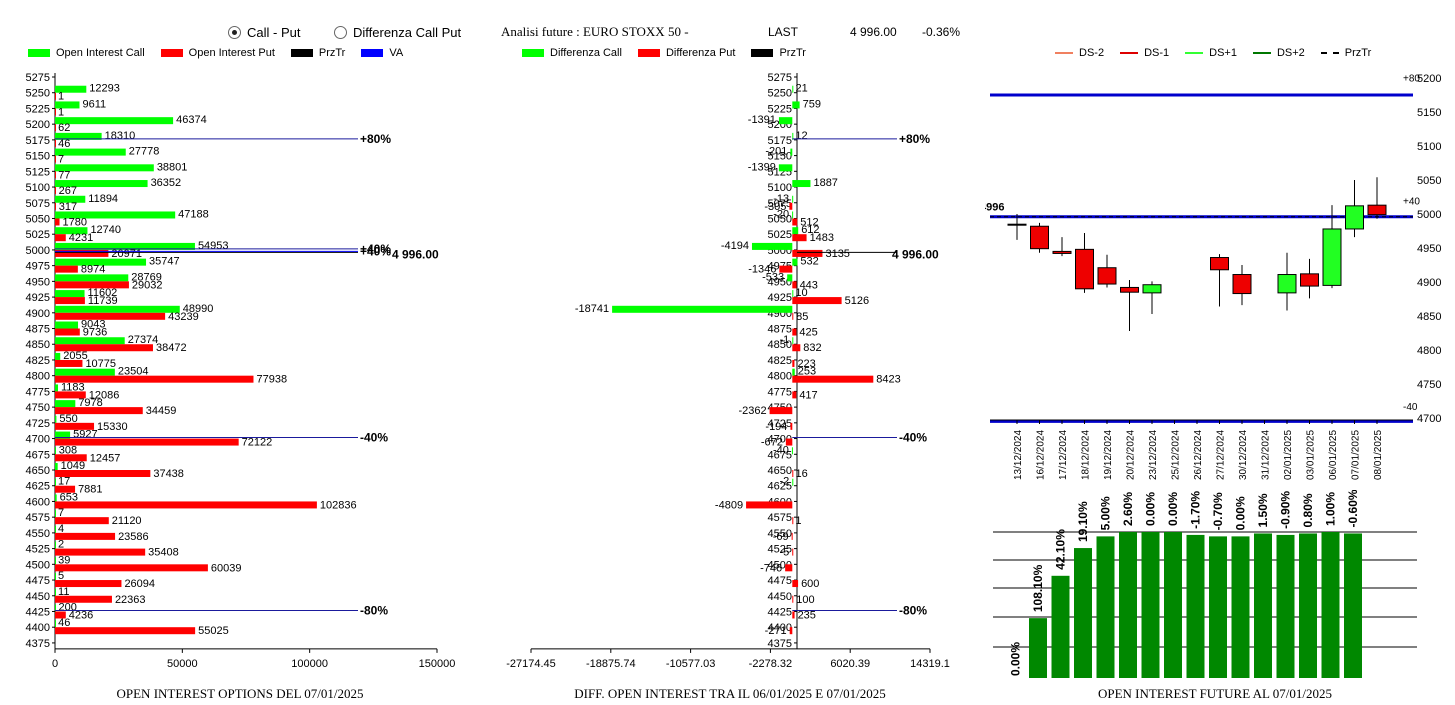 The width and height of the screenshot is (1455, 705). I want to click on radio-unselected-icon, so click(340, 32).